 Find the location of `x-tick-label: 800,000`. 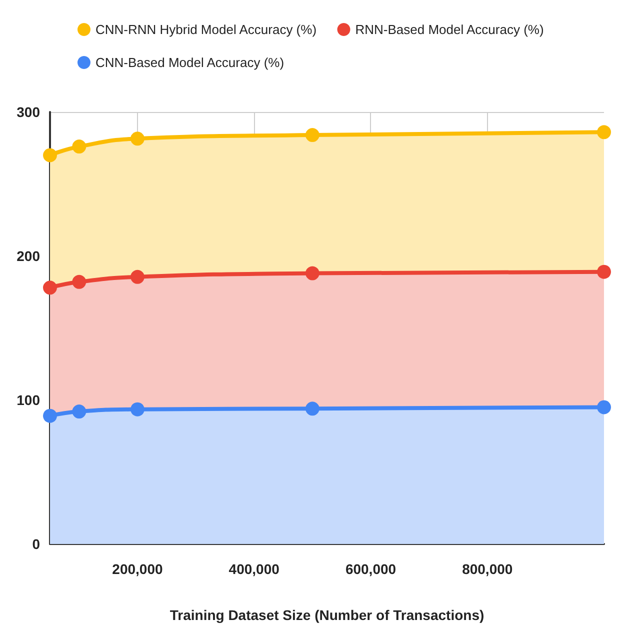

x-tick-label: 800,000 is located at coordinates (487, 569).